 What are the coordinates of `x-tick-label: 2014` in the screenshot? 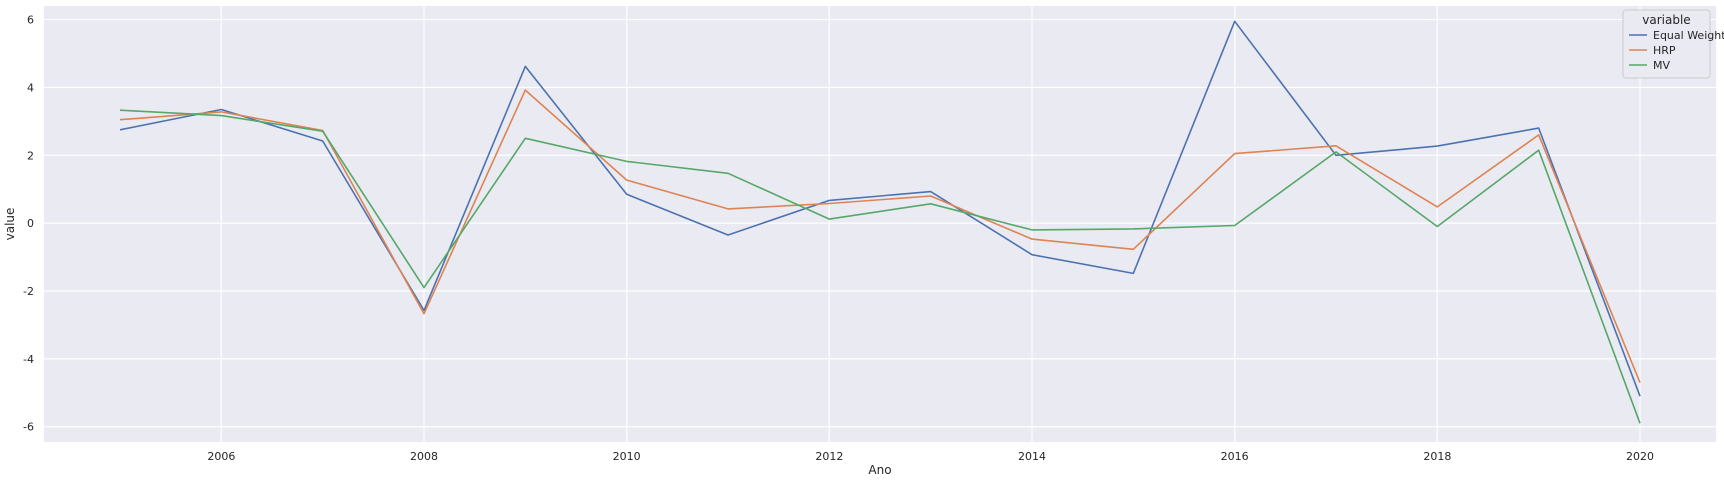 It's located at (1032, 456).